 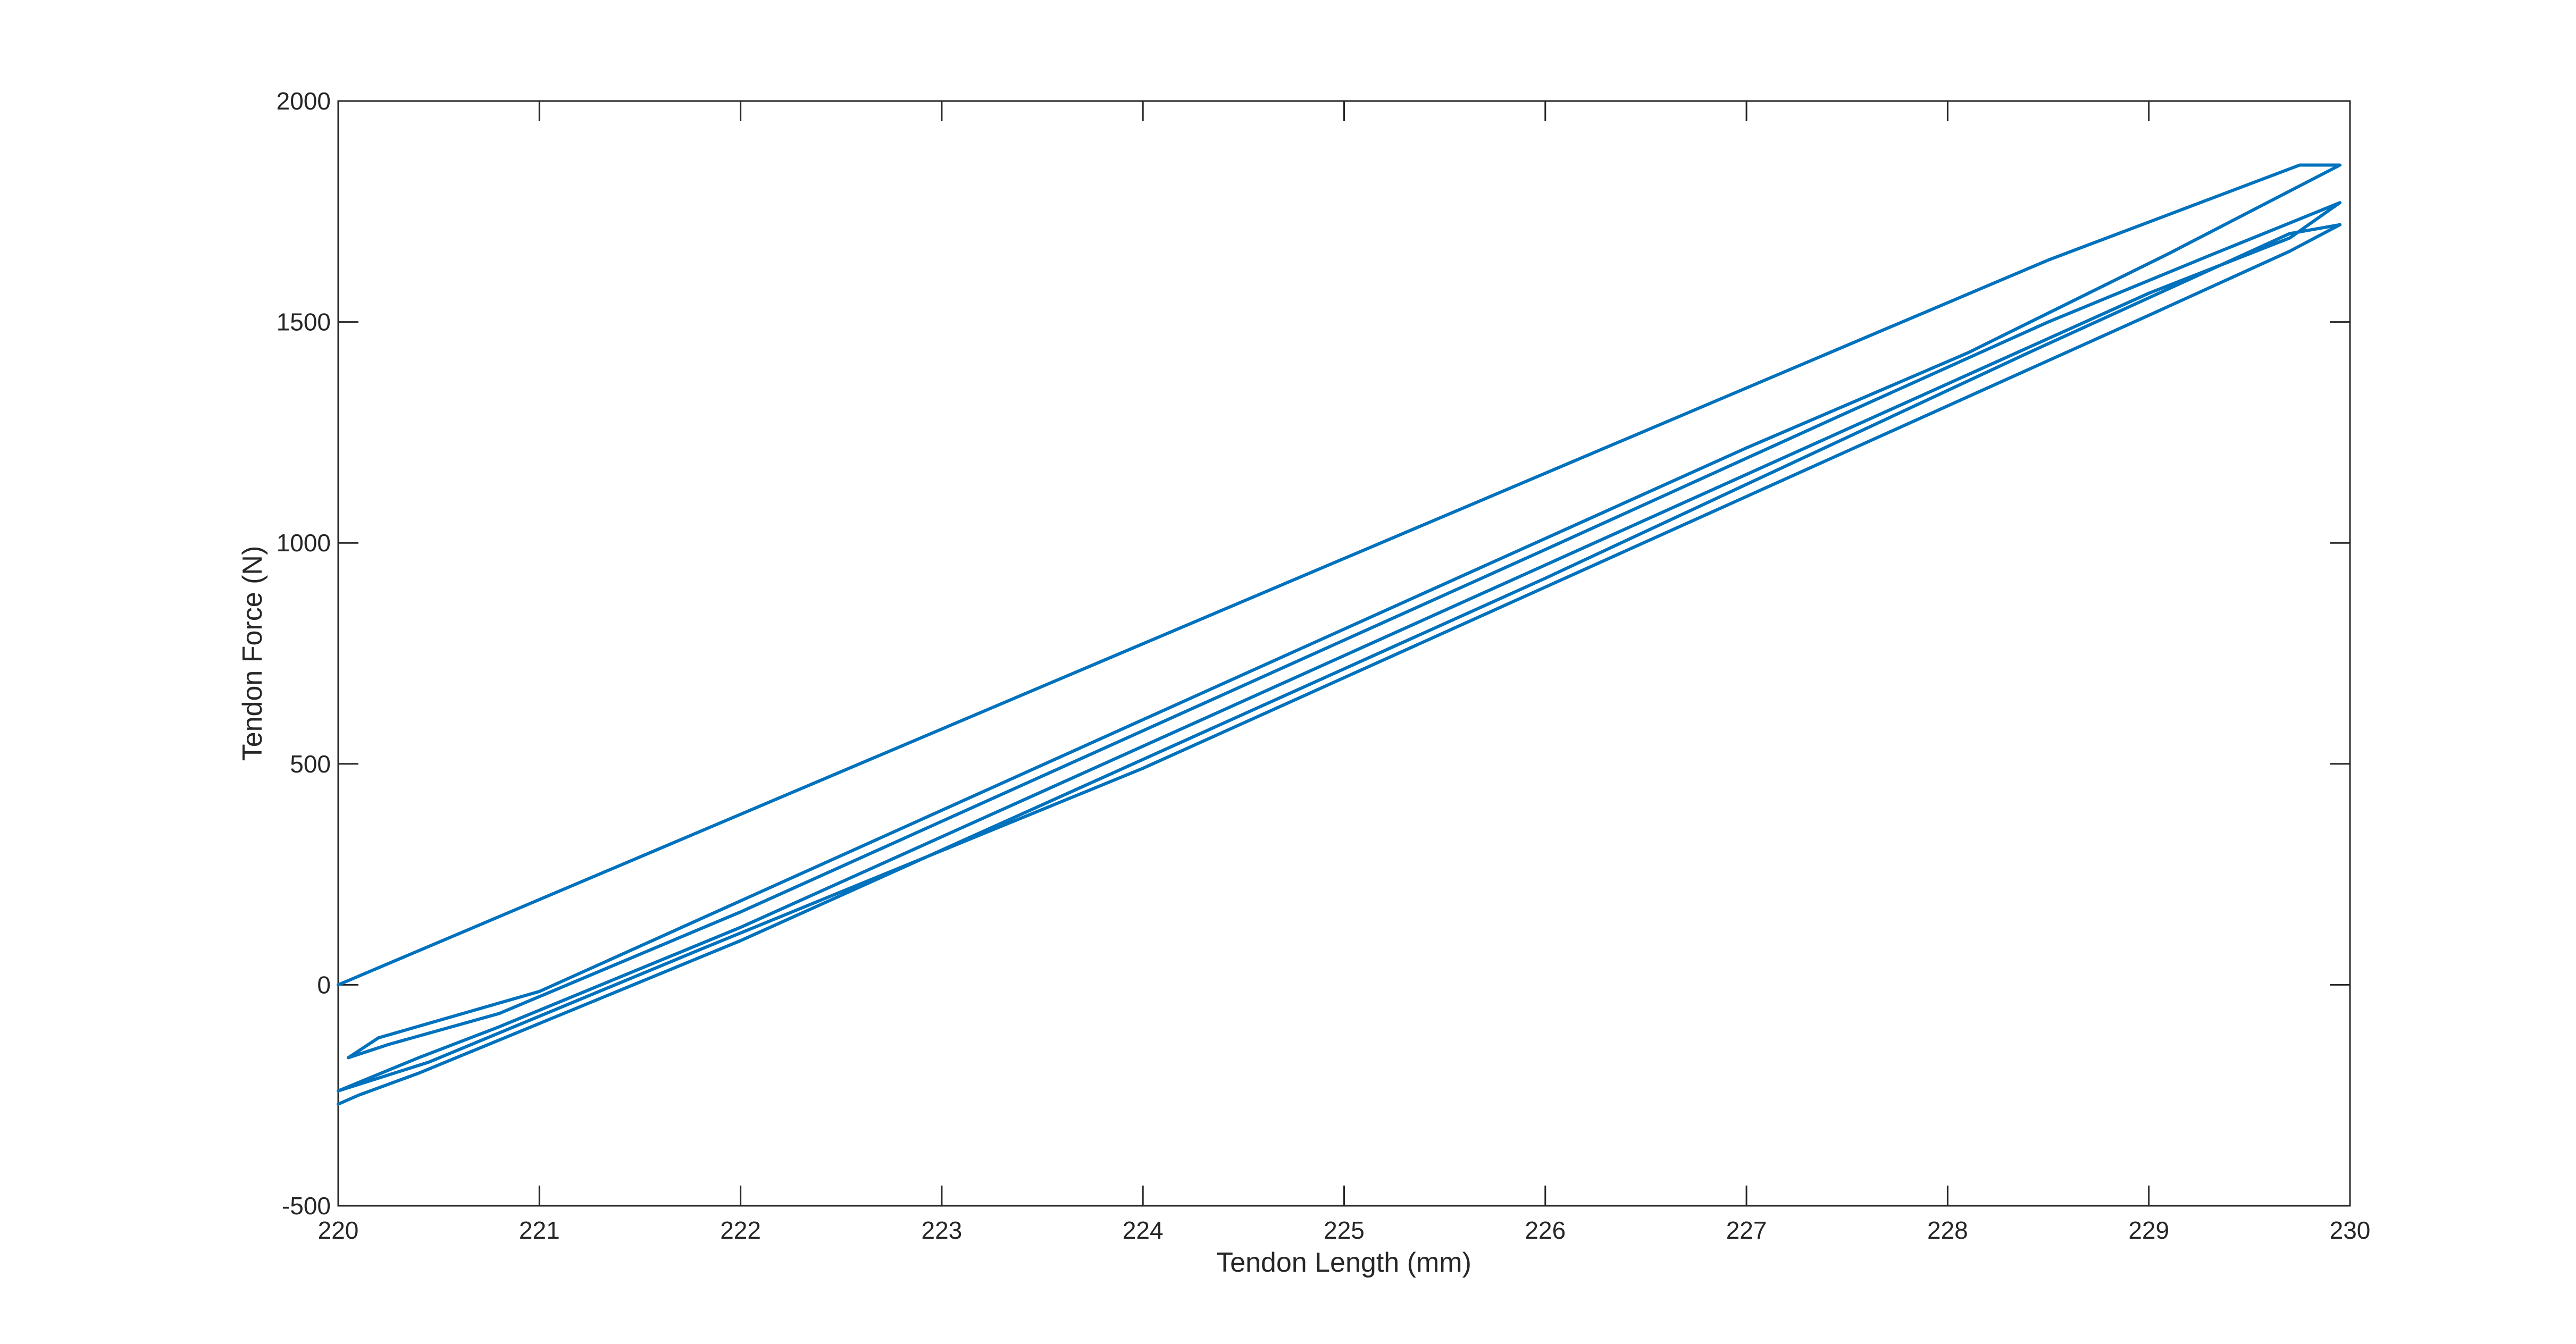 What do you see at coordinates (942, 1230) in the screenshot?
I see `x-tick-label: 223` at bounding box center [942, 1230].